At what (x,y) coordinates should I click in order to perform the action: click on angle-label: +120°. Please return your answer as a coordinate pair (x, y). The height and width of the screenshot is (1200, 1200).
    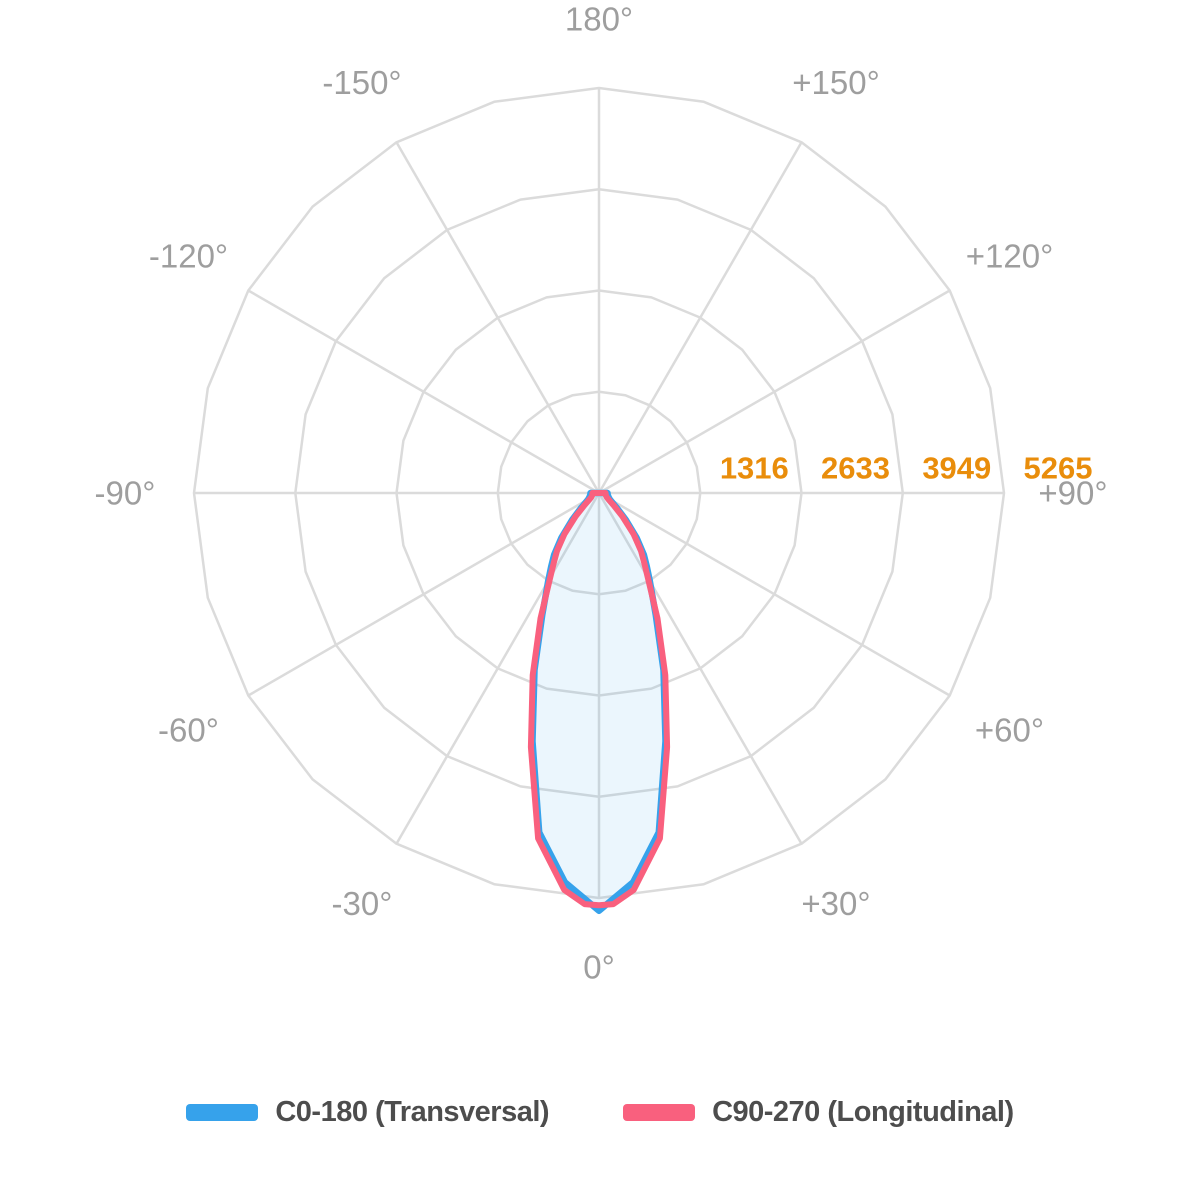
    Looking at the image, I should click on (1010, 256).